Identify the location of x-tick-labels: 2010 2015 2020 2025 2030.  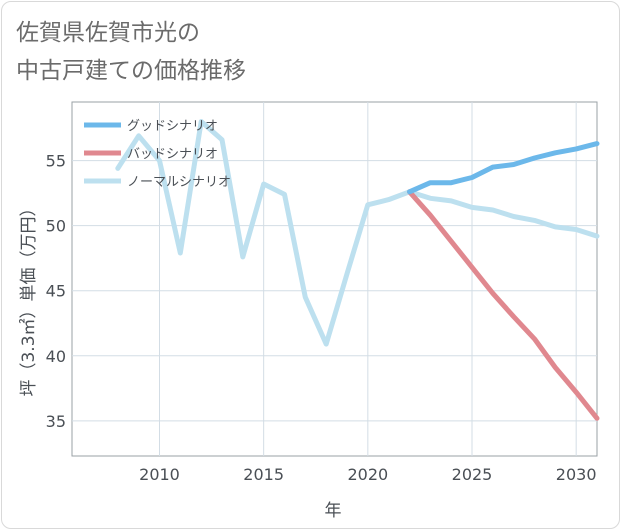
(367, 474).